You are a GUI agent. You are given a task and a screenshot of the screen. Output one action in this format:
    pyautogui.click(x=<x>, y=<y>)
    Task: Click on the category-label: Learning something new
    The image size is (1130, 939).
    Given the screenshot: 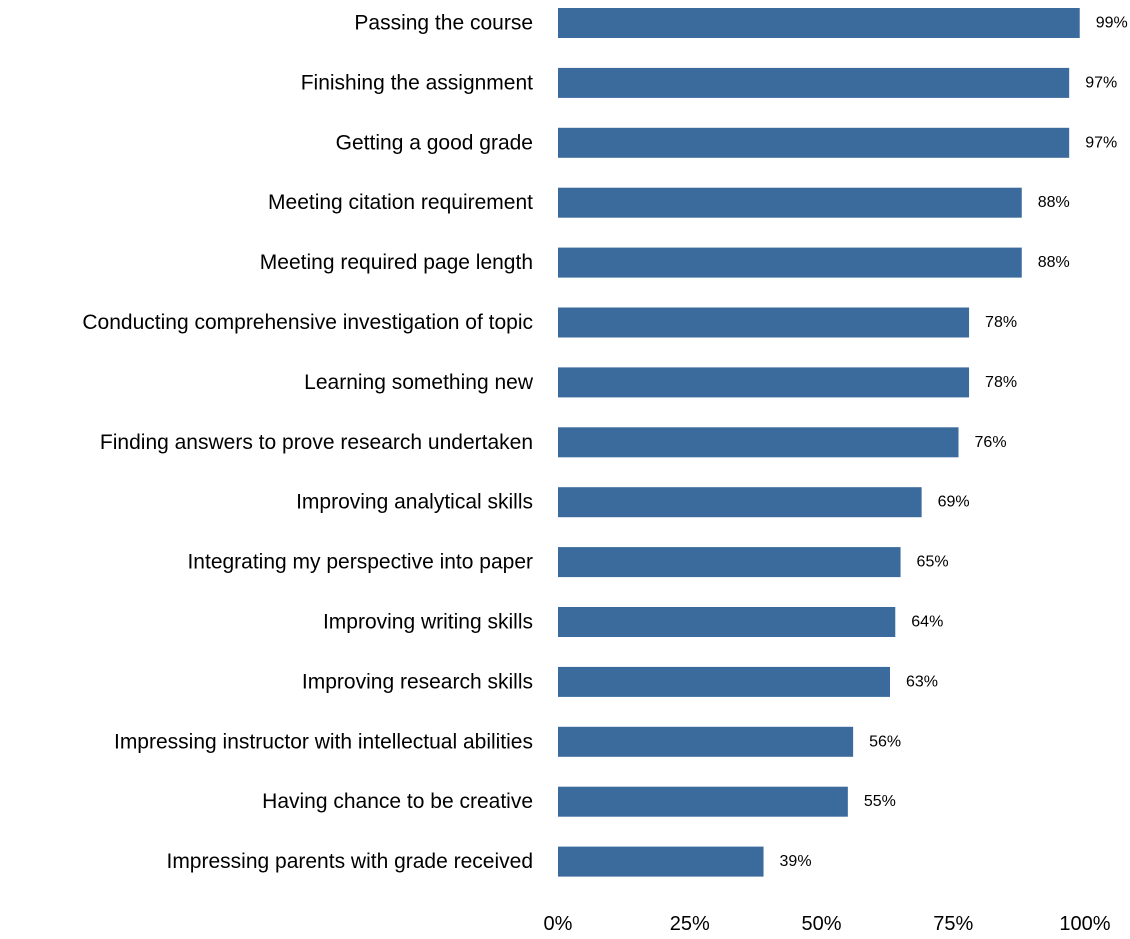 What is the action you would take?
    pyautogui.click(x=419, y=382)
    